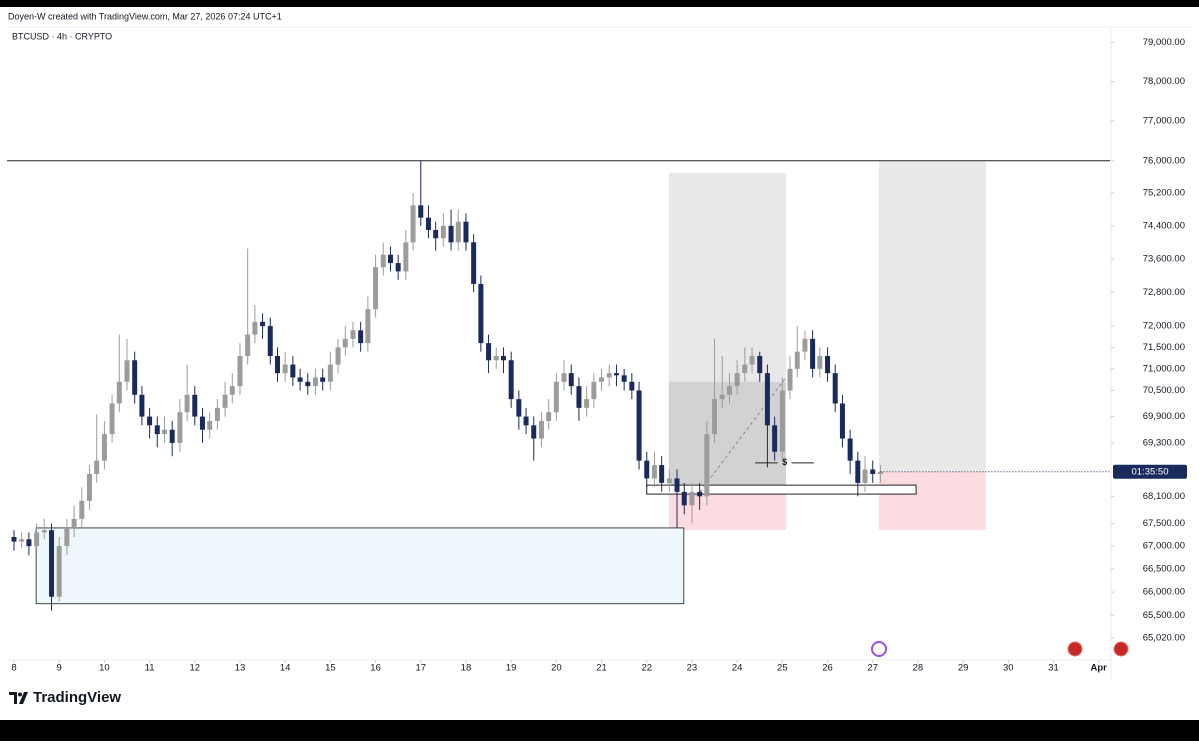  Describe the element at coordinates (420, 668) in the screenshot. I see `x-tick-label: 17` at that location.